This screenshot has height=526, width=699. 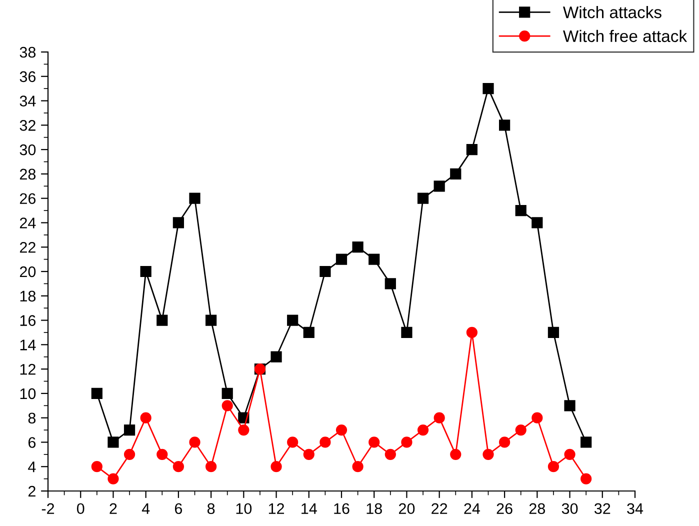 I want to click on y-tick-label: 4, so click(x=32, y=467).